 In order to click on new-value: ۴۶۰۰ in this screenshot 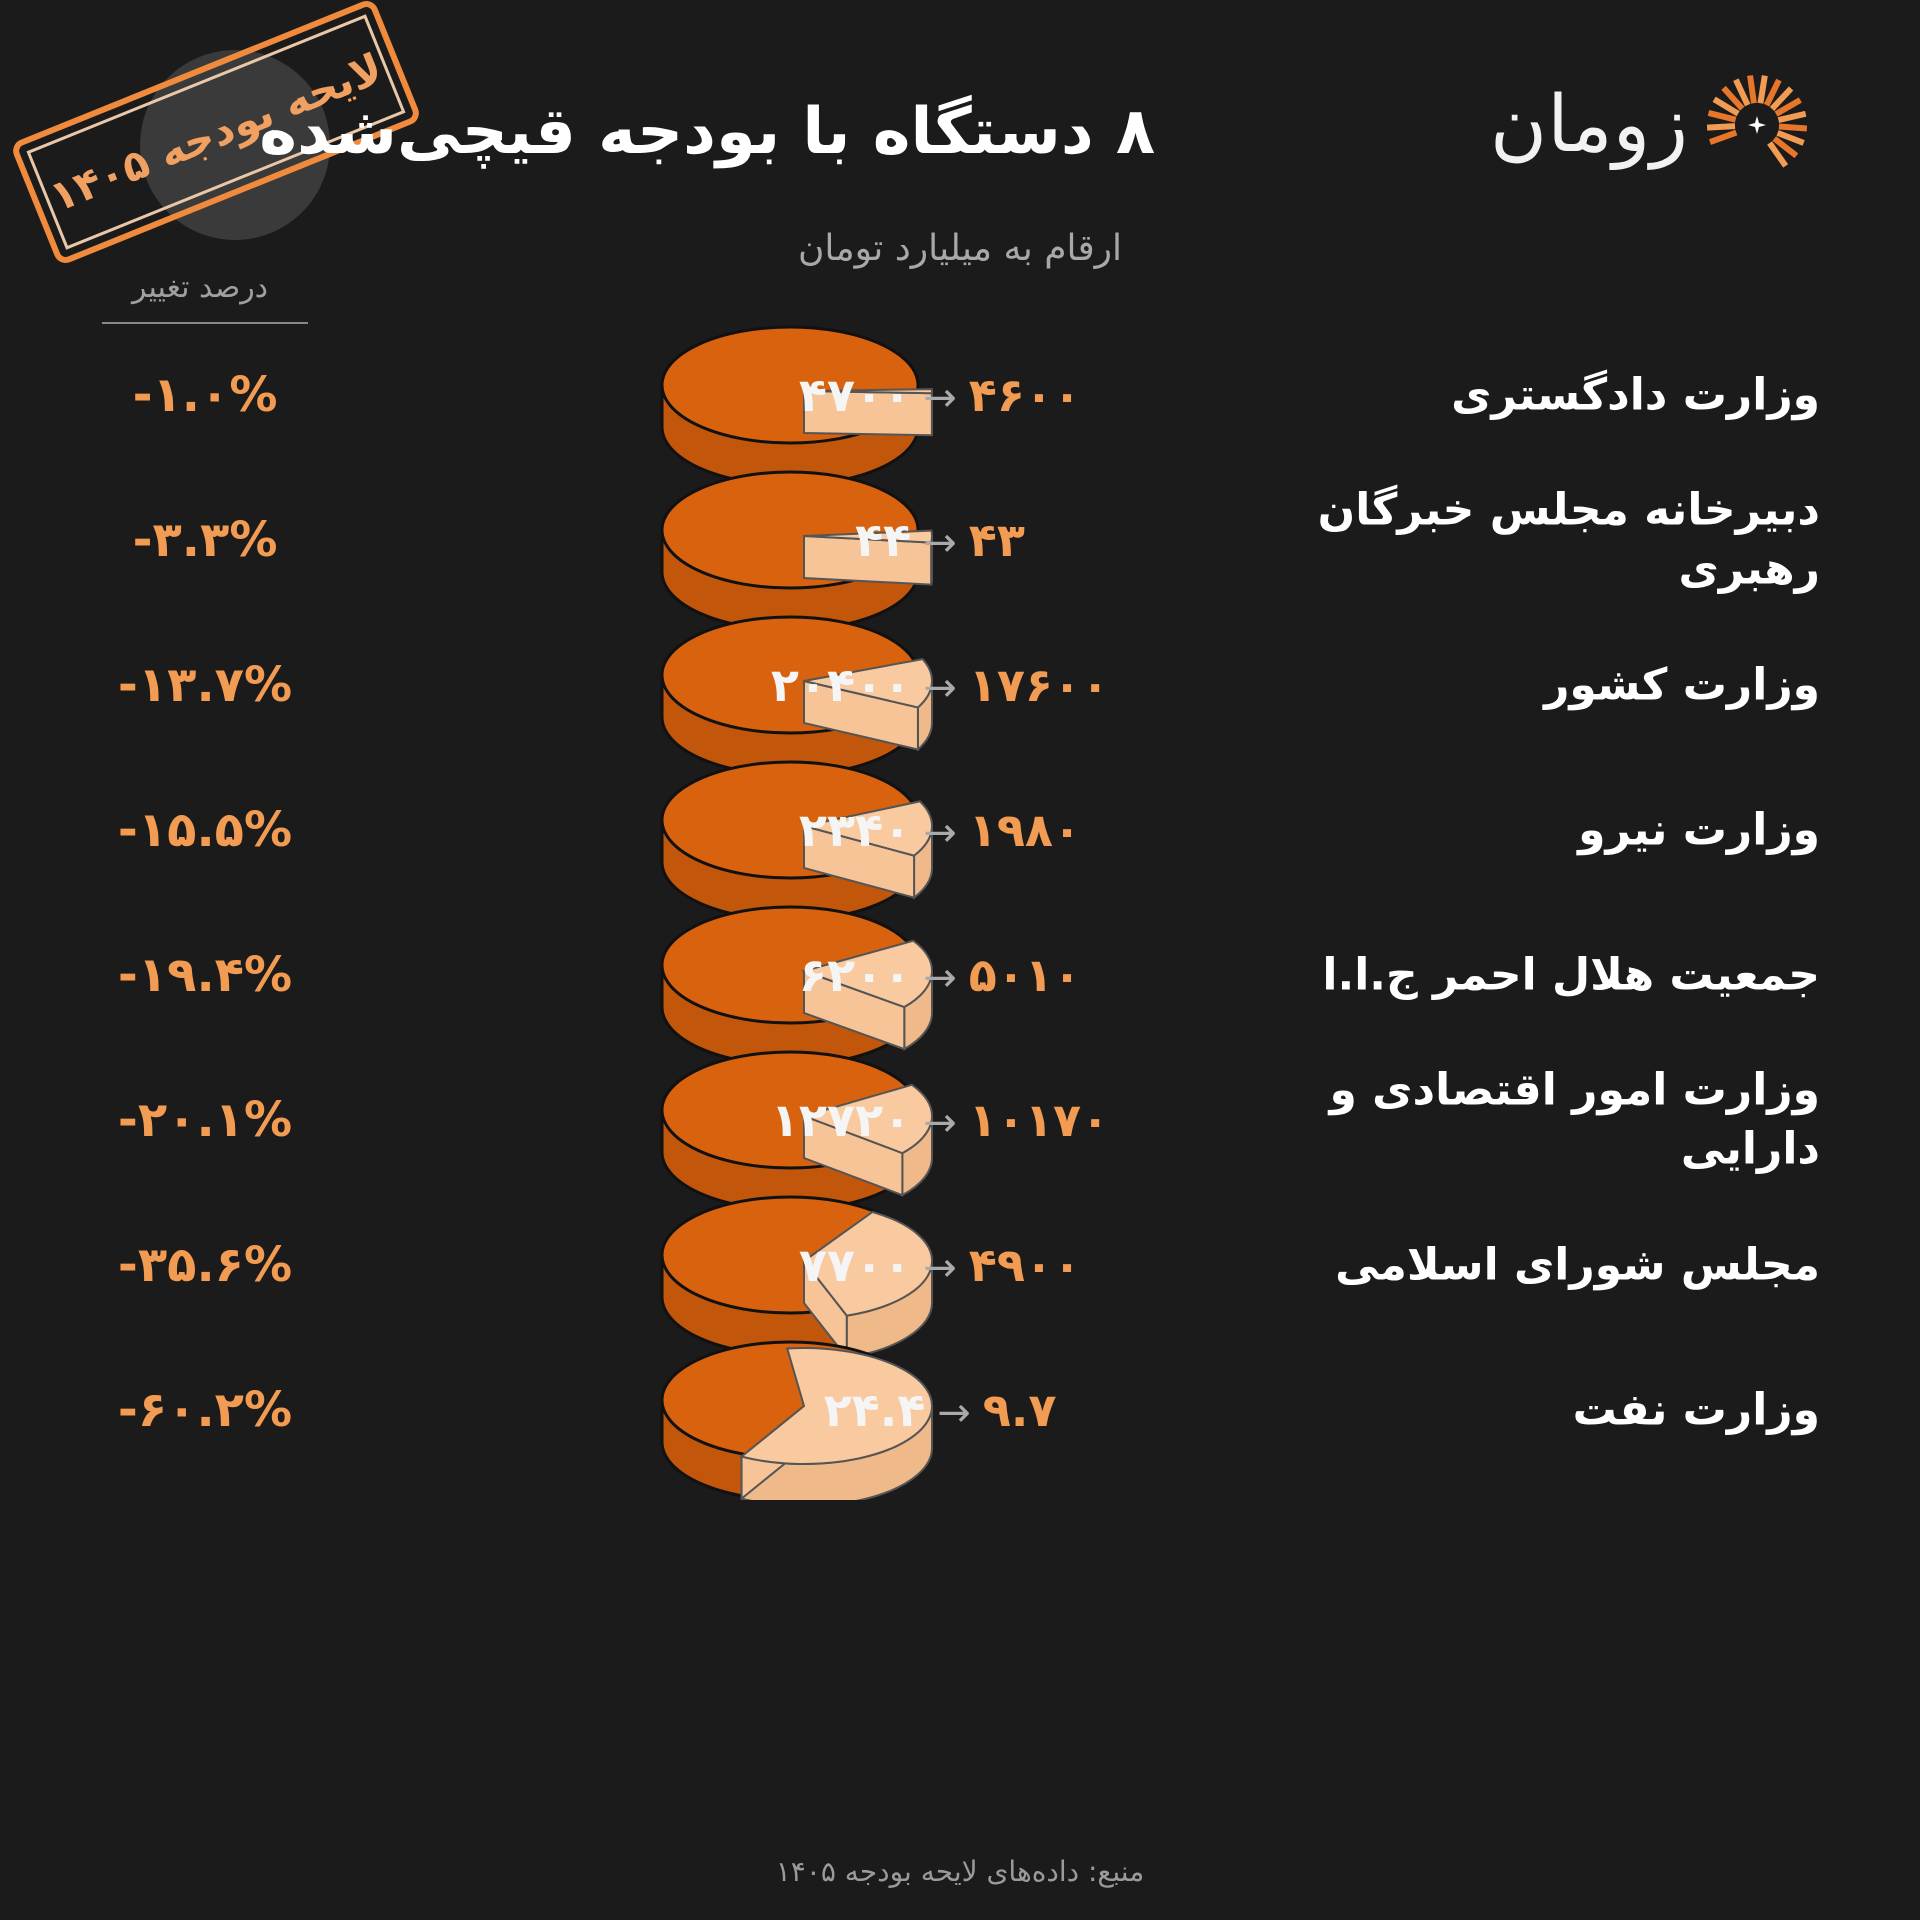, I will do `click(1025, 394)`.